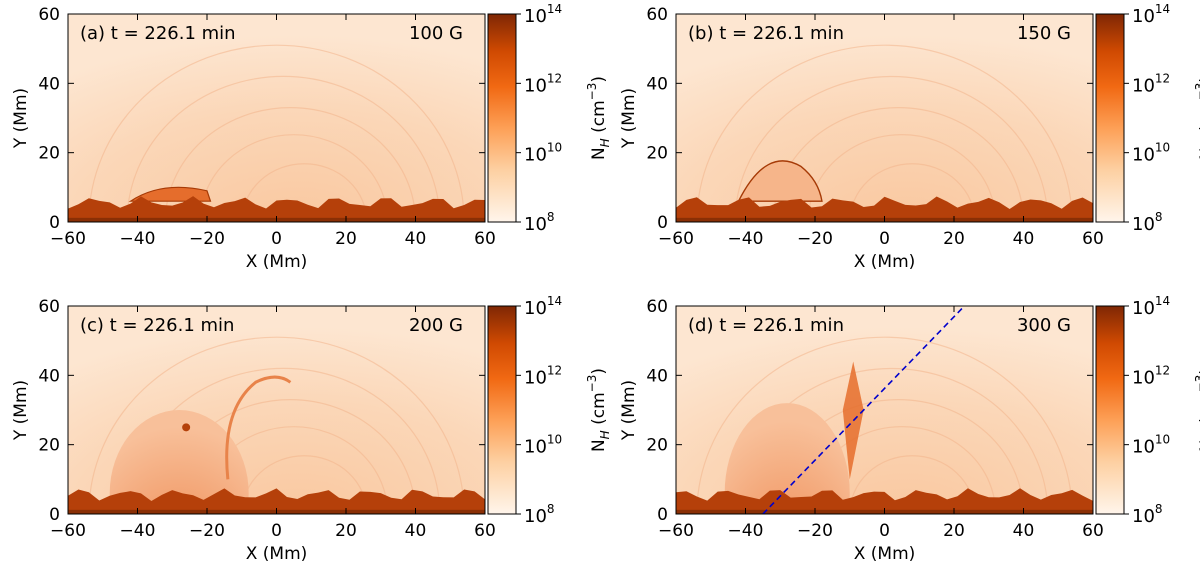  I want to click on panel-label: (b) t = 226.1 min, so click(766, 33).